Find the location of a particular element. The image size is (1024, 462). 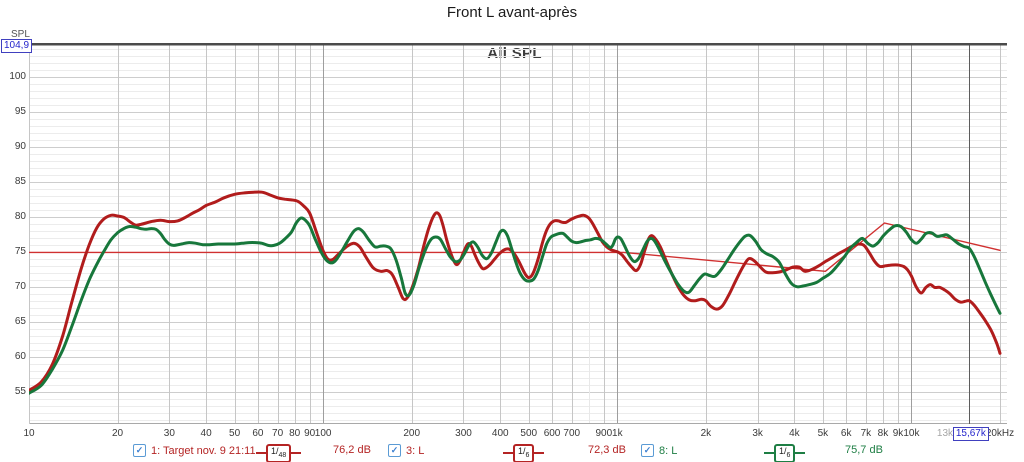

x-tick-label: 10k is located at coordinates (911, 433).